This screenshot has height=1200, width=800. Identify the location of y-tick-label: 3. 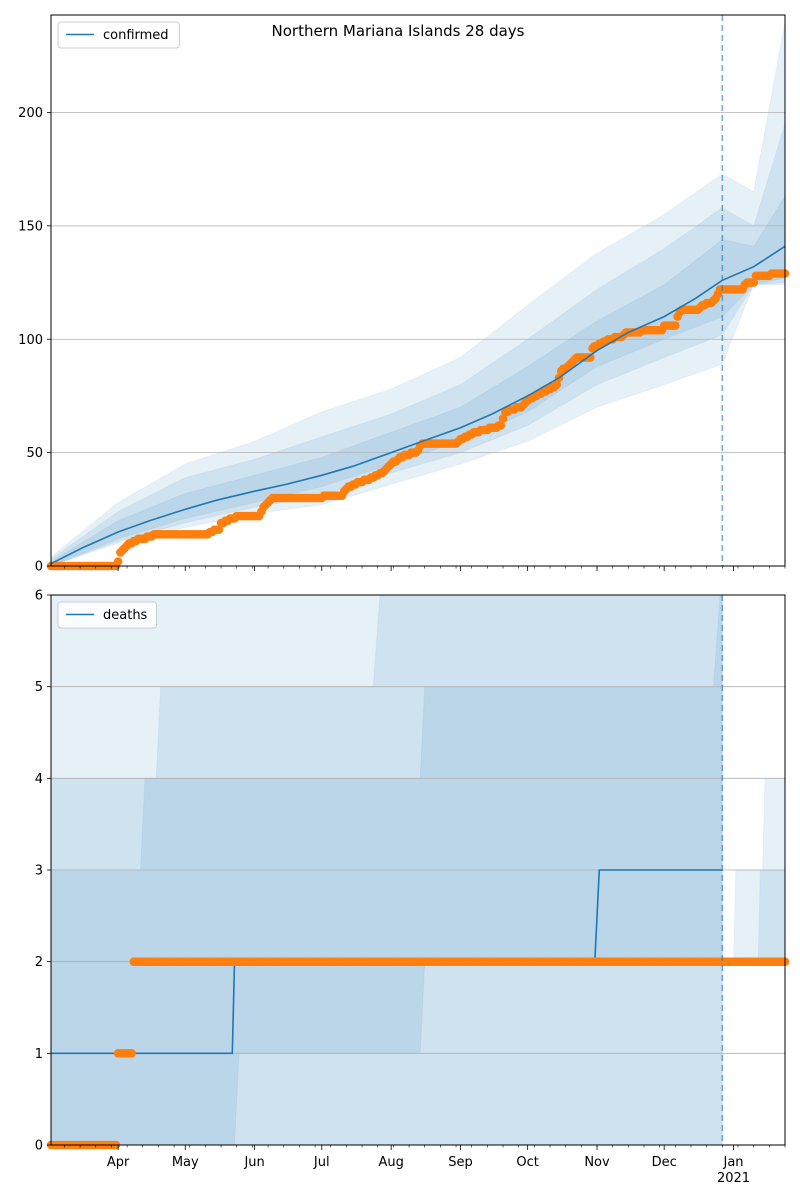
(39, 871).